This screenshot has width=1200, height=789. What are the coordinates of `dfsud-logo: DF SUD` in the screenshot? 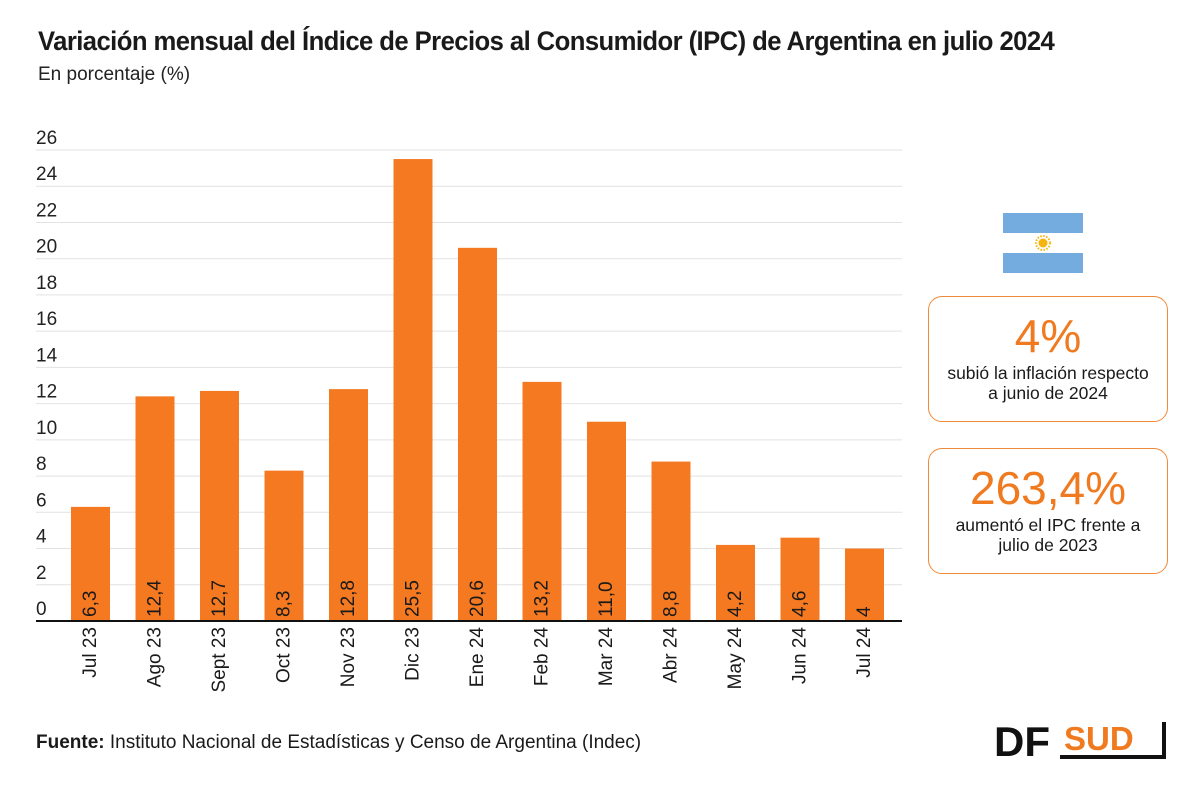 It's located at (1083, 745).